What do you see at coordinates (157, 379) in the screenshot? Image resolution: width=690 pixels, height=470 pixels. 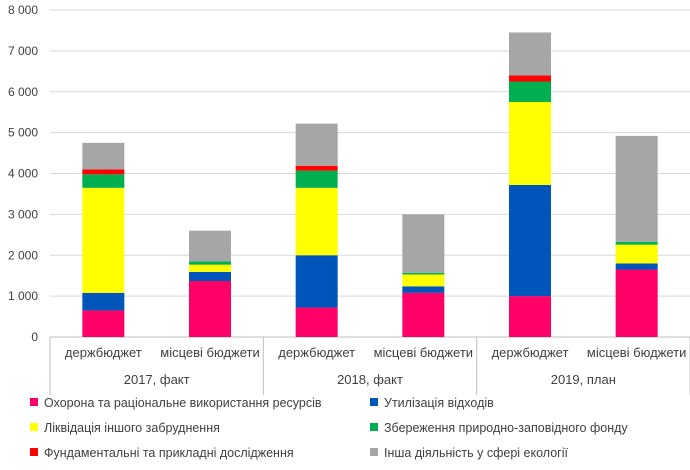 I see `x-group-label: 2017, факт` at bounding box center [157, 379].